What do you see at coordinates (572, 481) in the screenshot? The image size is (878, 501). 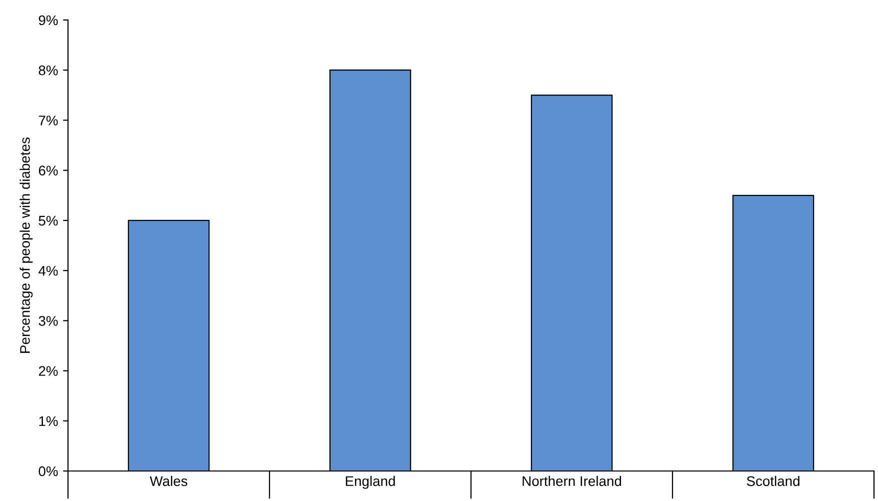 I see `x-tick-label: Northern Ireland` at bounding box center [572, 481].